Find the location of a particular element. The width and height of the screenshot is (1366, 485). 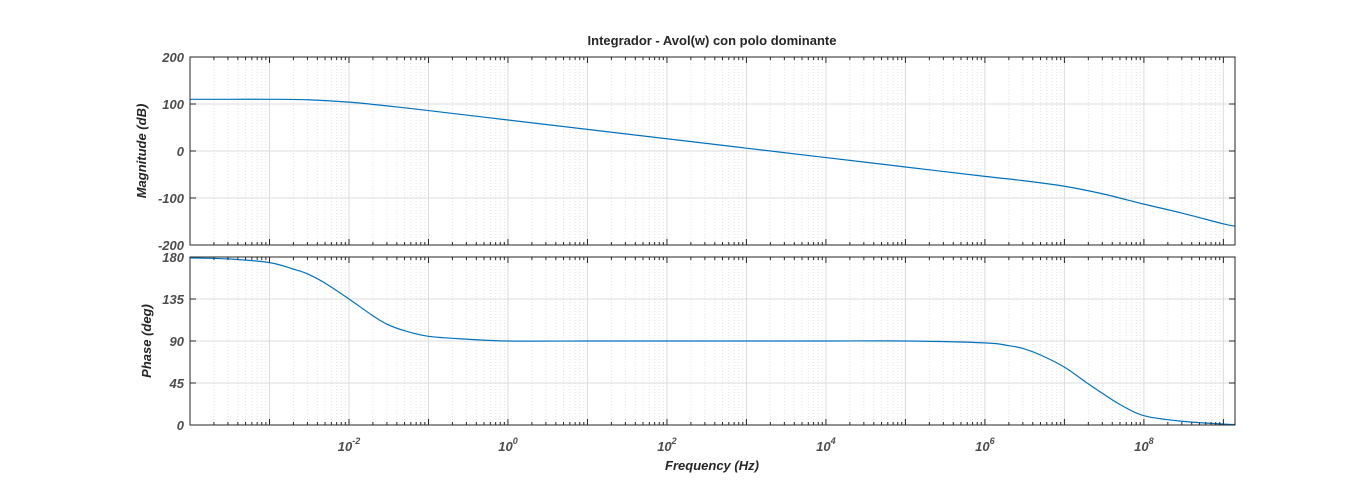

magnitude-y-axis-label: Magnitude (dB) is located at coordinates (141, 151).